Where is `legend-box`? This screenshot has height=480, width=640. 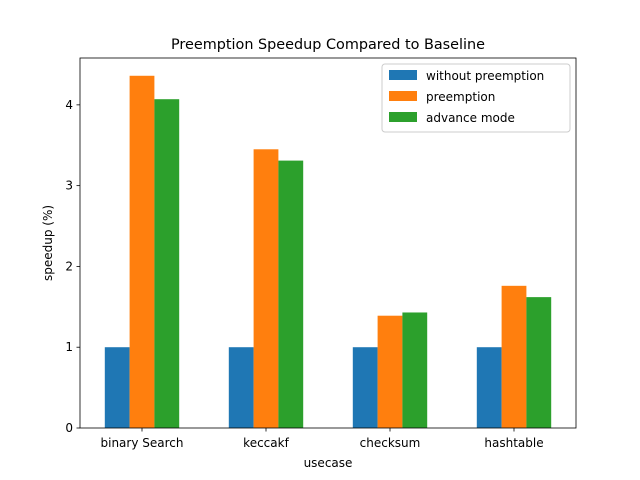
legend-box is located at coordinates (476, 98).